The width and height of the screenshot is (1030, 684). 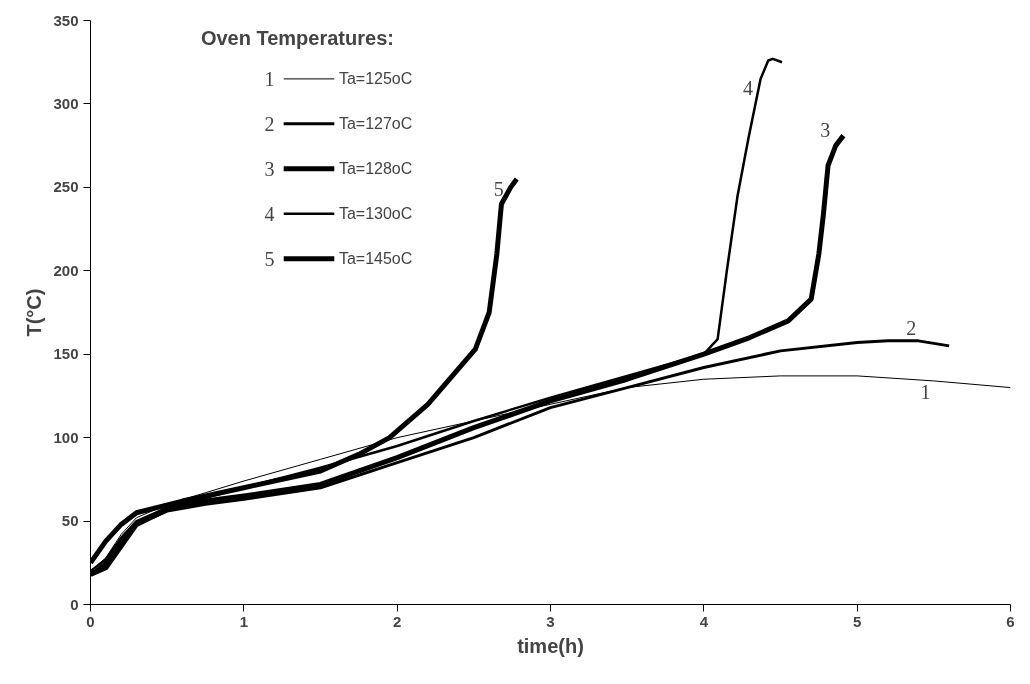 What do you see at coordinates (375, 214) in the screenshot?
I see `legend-label: Ta=130oC` at bounding box center [375, 214].